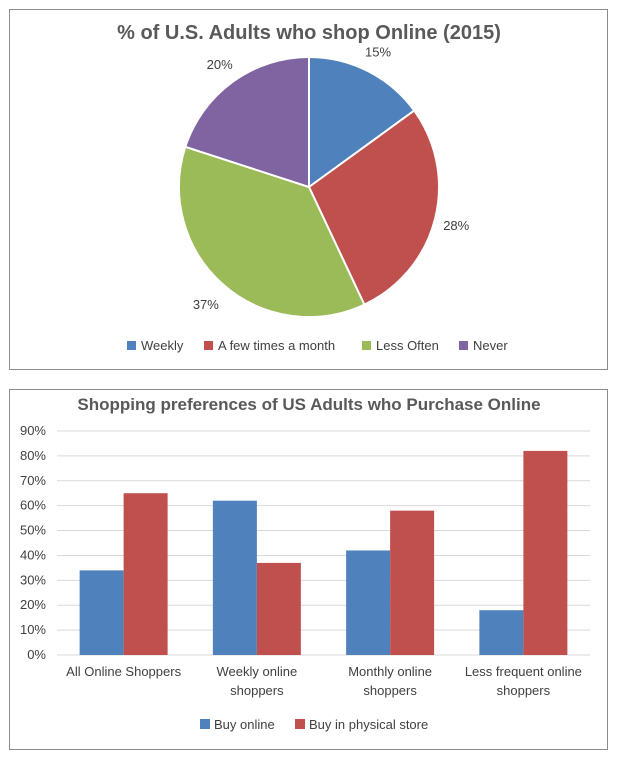  Describe the element at coordinates (272, 231) in the screenshot. I see `pie-slice-less-often` at that location.